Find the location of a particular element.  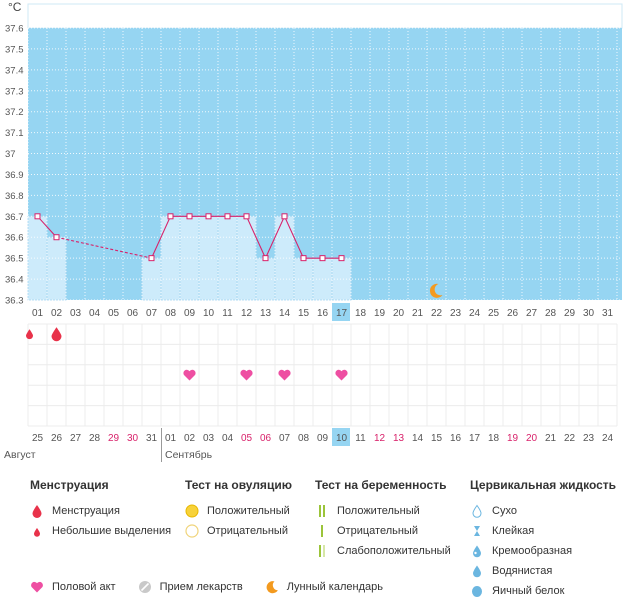

date-label: 31 is located at coordinates (152, 438).